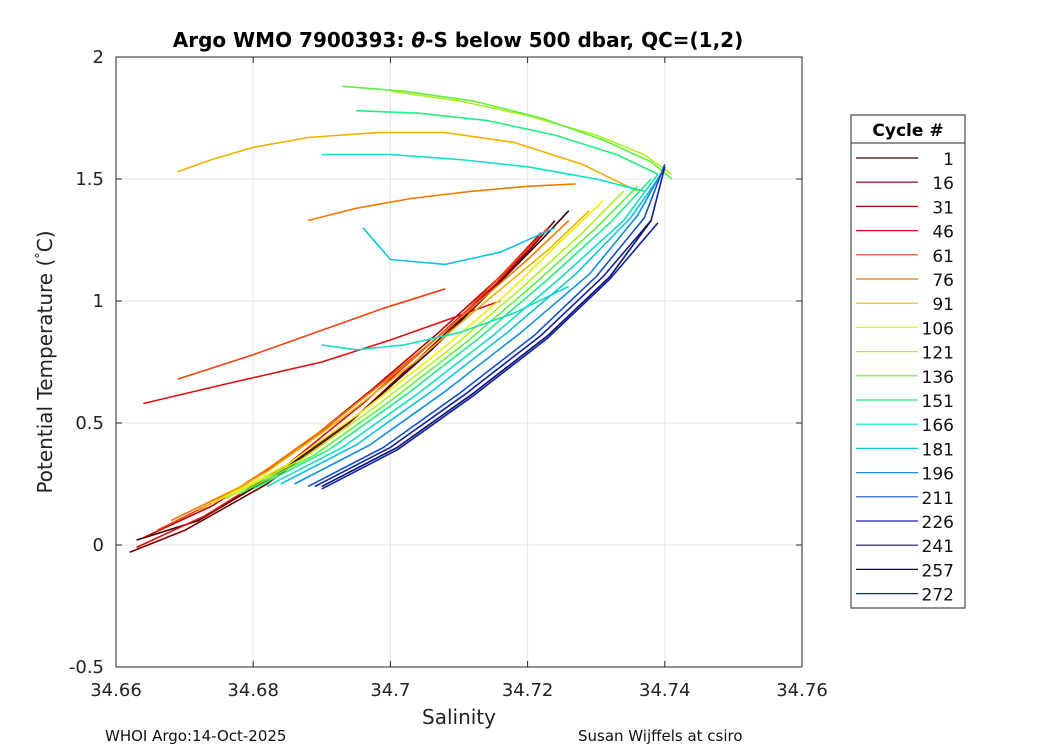  I want to click on y-tick-label: 2, so click(98, 57).